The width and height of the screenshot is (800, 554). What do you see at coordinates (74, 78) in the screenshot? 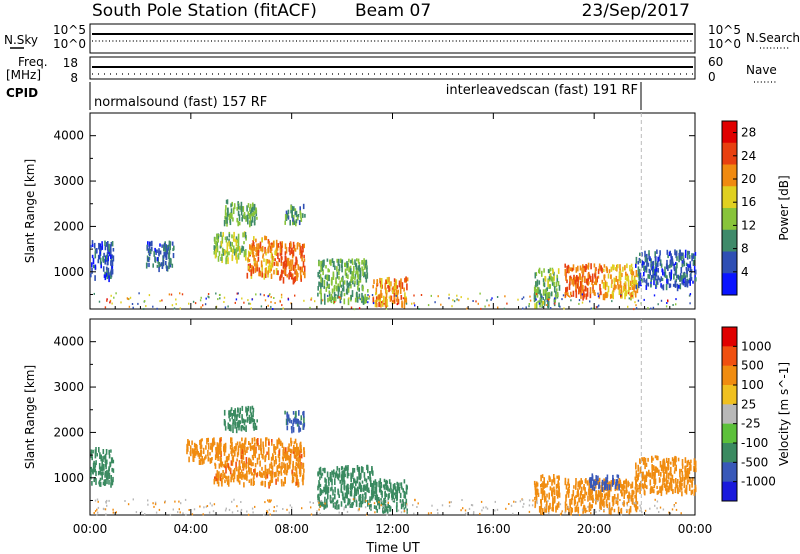
I see `frequency-tick-bottom: 8` at bounding box center [74, 78].